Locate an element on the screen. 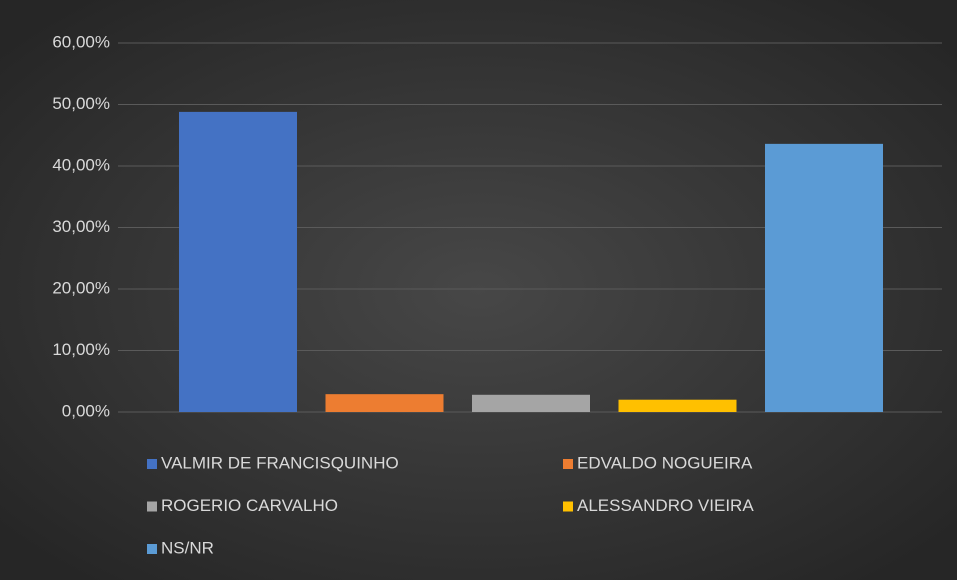 Image resolution: width=957 pixels, height=580 pixels. y-tick-label: 60,00% is located at coordinates (81, 41).